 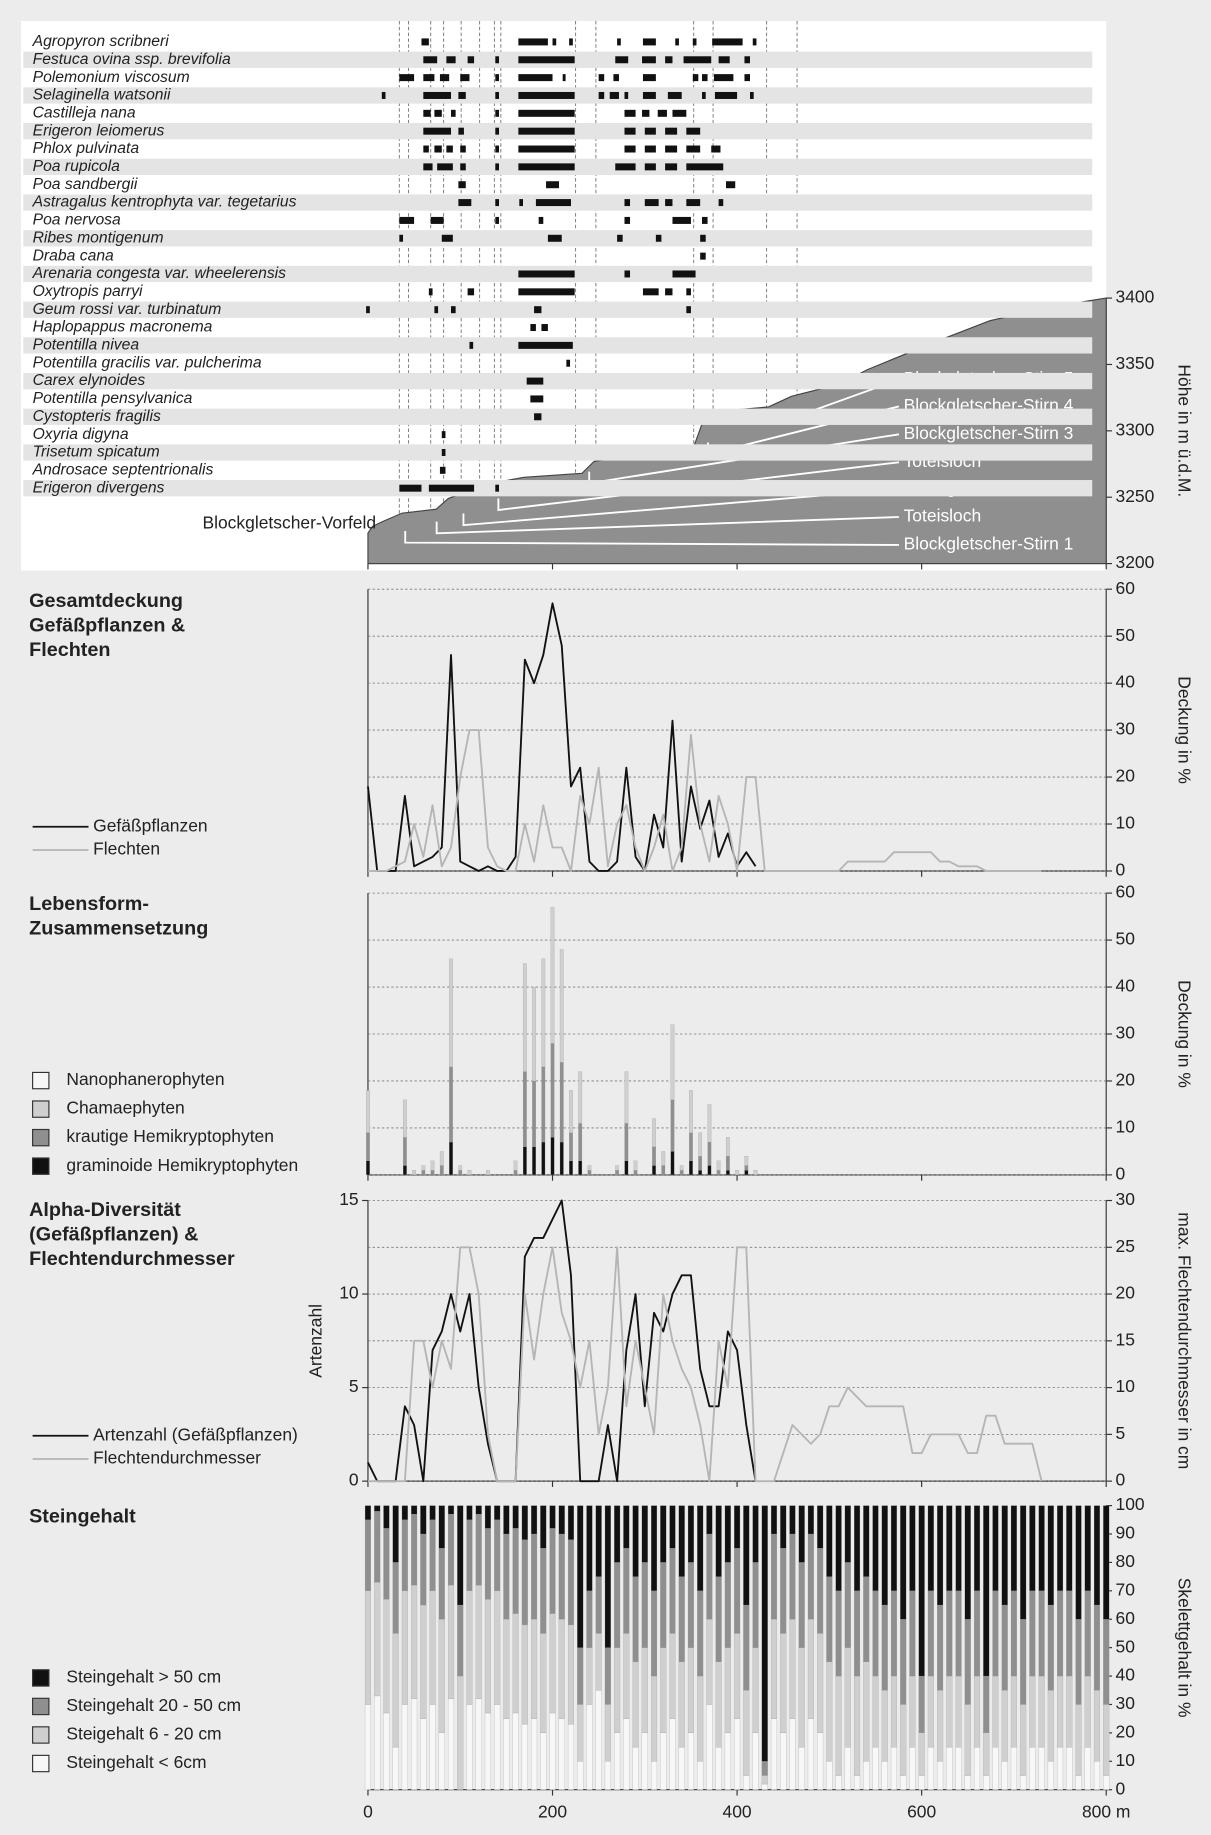 I want to click on y-tick-label: 60, so click(x=1126, y=892).